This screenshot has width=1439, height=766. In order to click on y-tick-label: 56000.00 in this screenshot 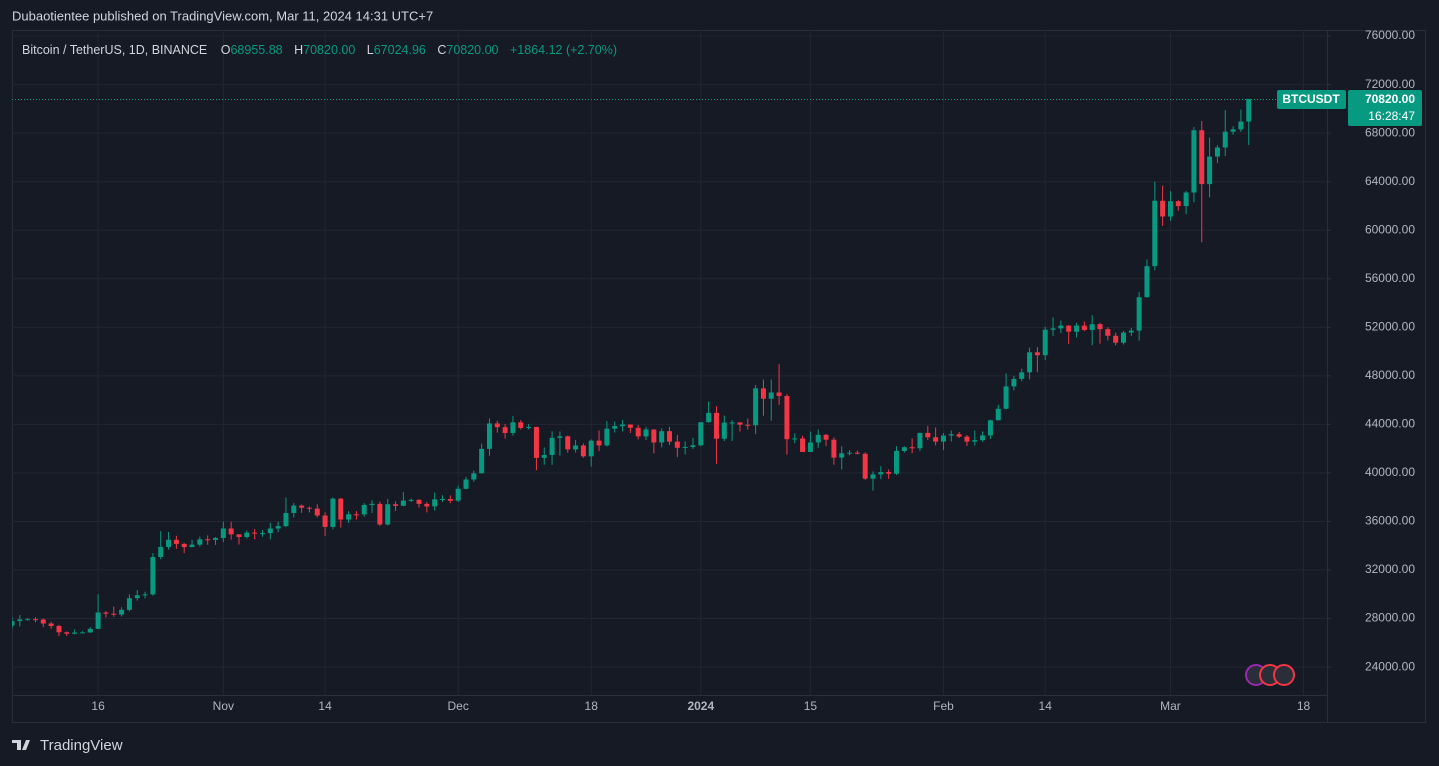, I will do `click(1390, 278)`.